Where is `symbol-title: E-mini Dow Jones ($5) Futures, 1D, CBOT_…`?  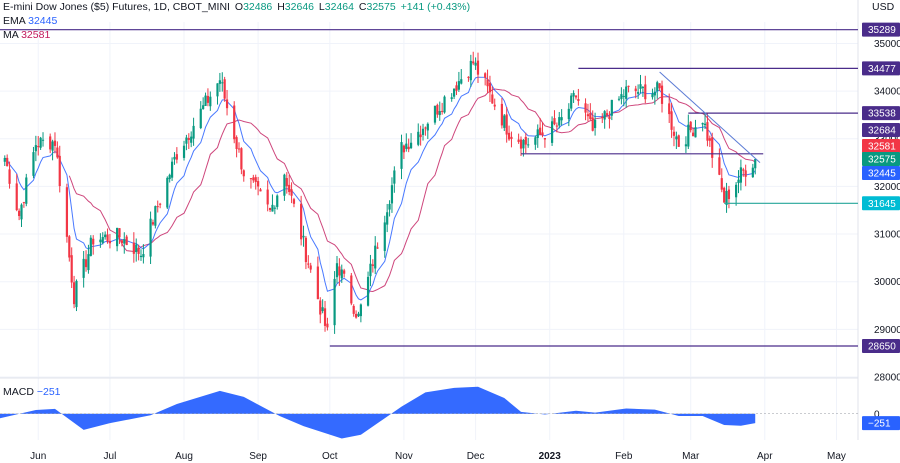 symbol-title: E-mini Dow Jones ($5) Futures, 1D, CBOT_… is located at coordinates (116, 7).